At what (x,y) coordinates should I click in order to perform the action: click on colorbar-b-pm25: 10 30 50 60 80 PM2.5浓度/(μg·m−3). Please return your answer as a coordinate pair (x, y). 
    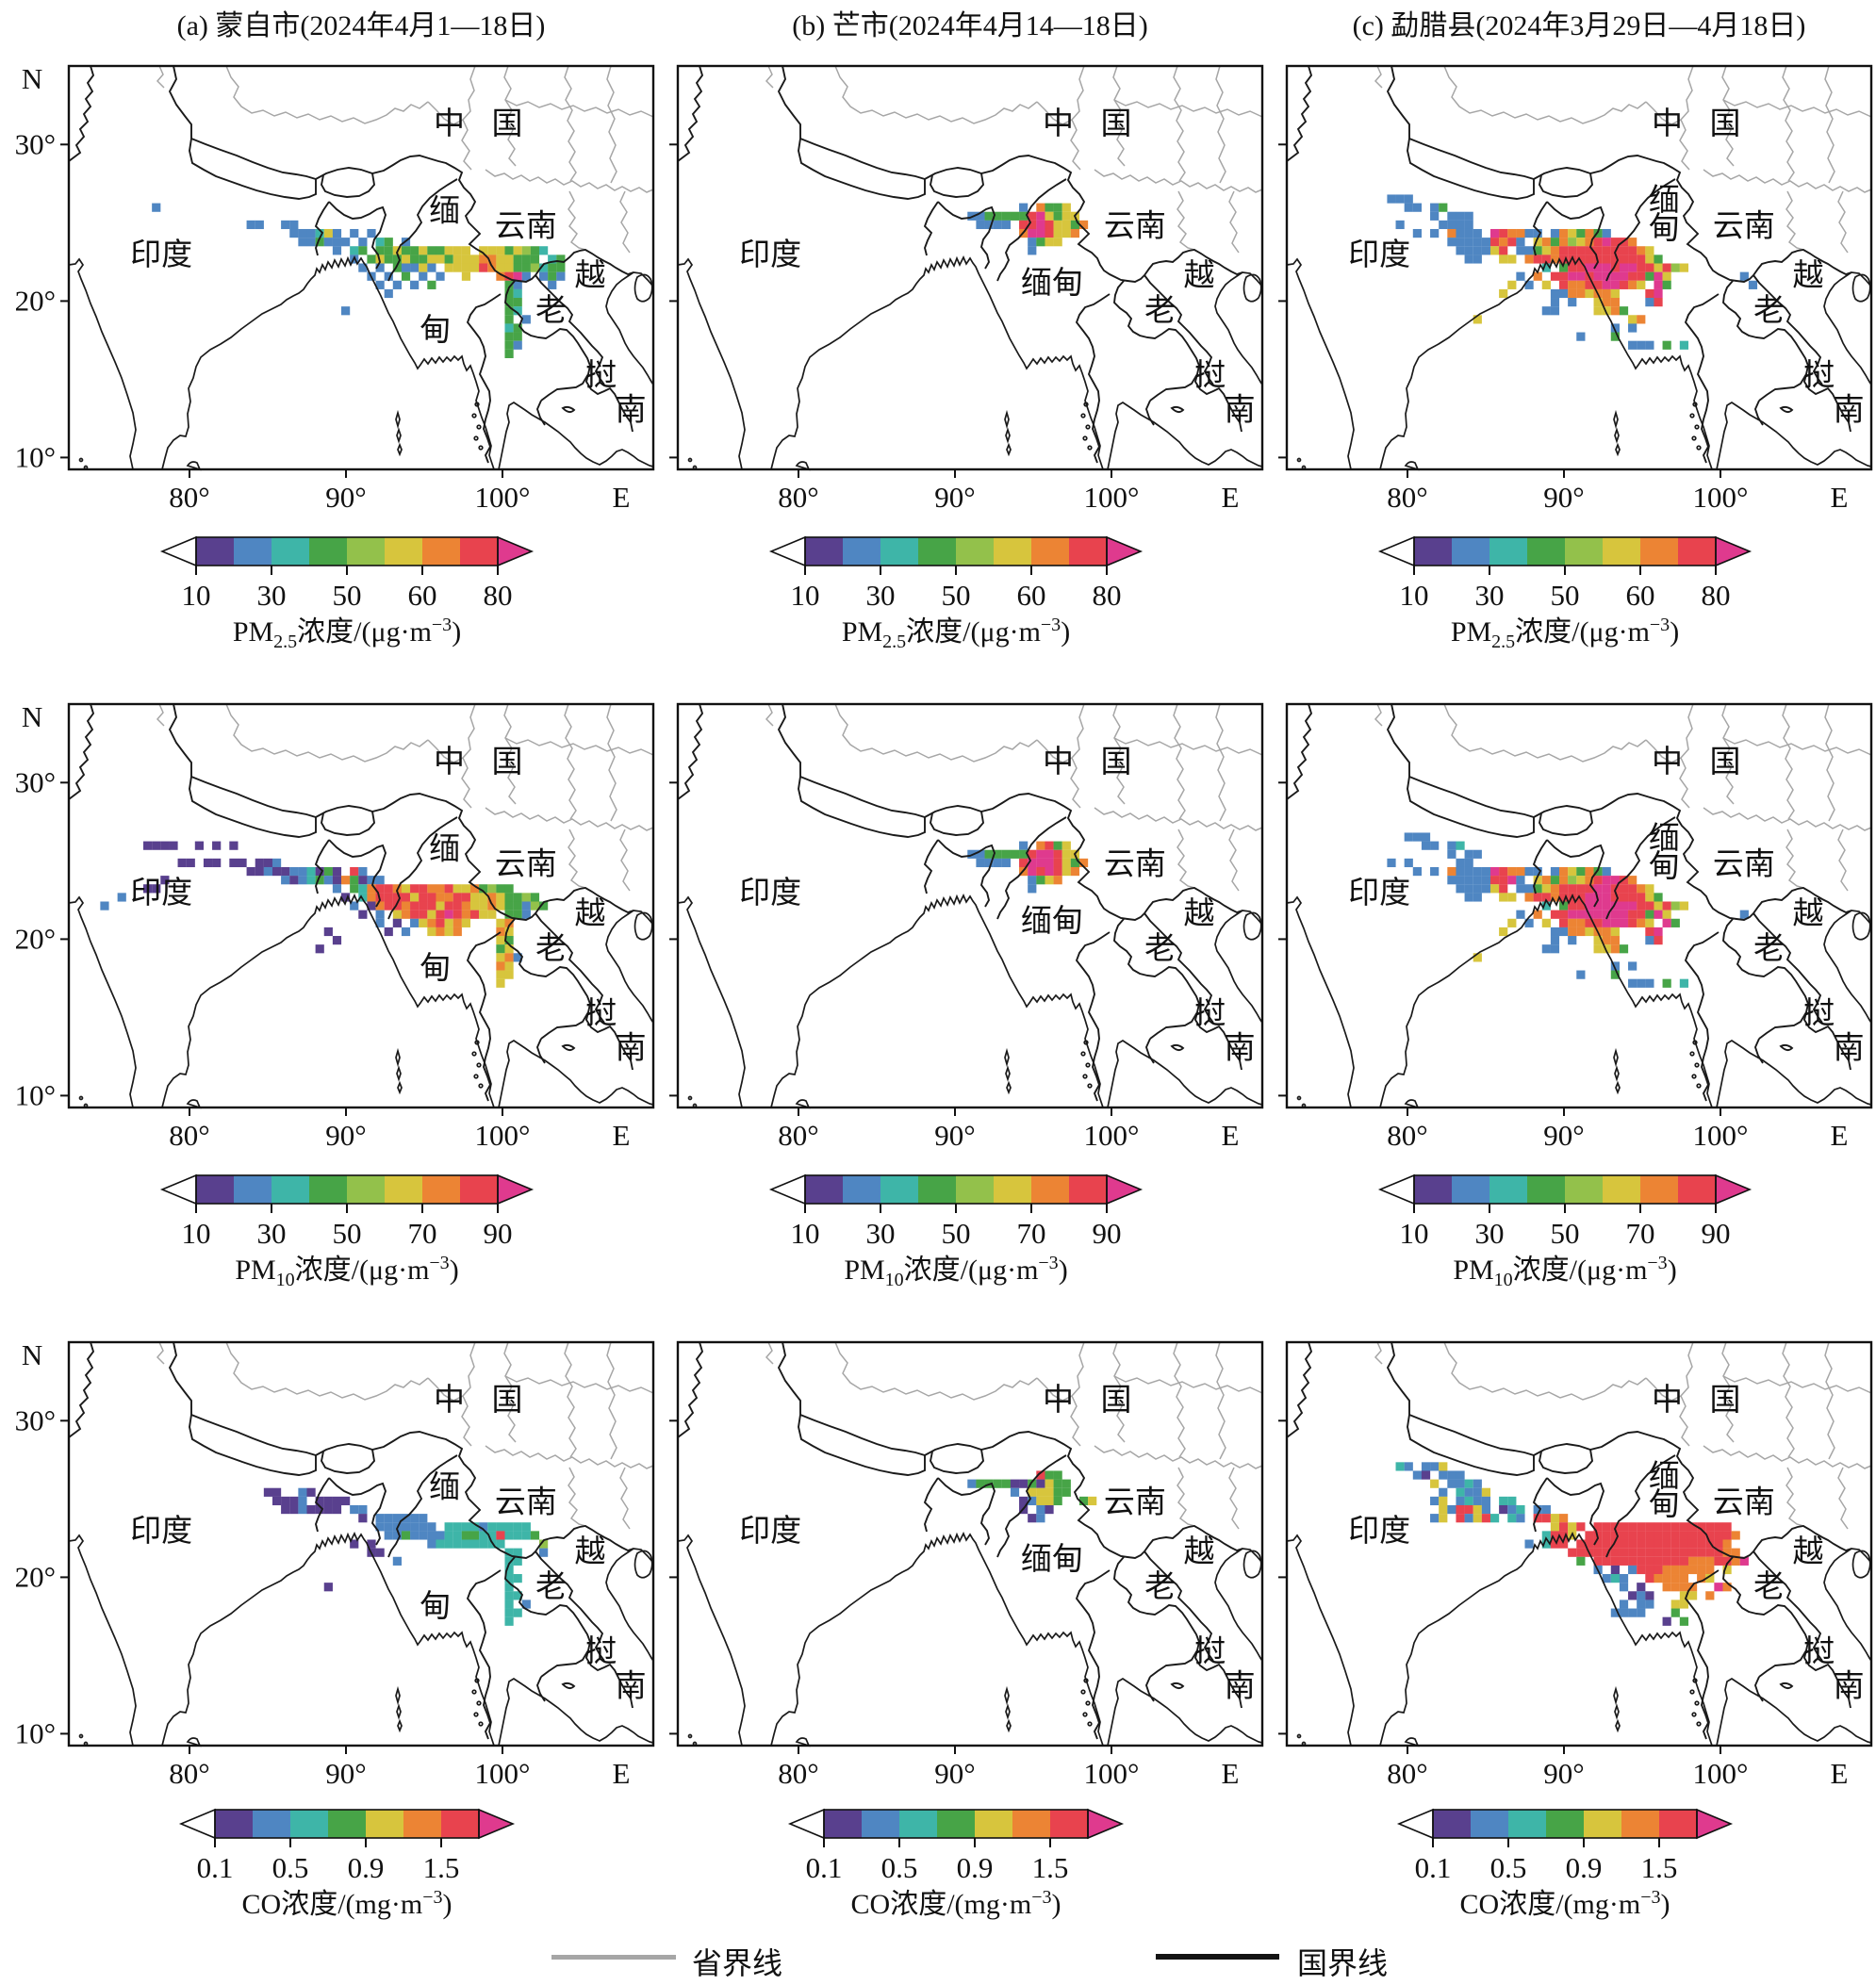
    Looking at the image, I should click on (956, 594).